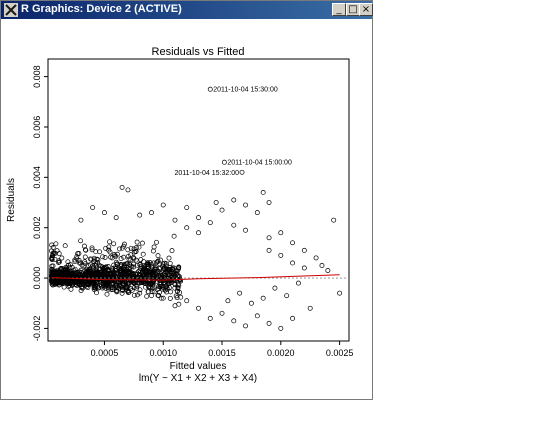 This screenshot has height=432, width=540. I want to click on title-bar: R Graphics: Device 2 (ACTIVE) _ □ ×, so click(187, 10).